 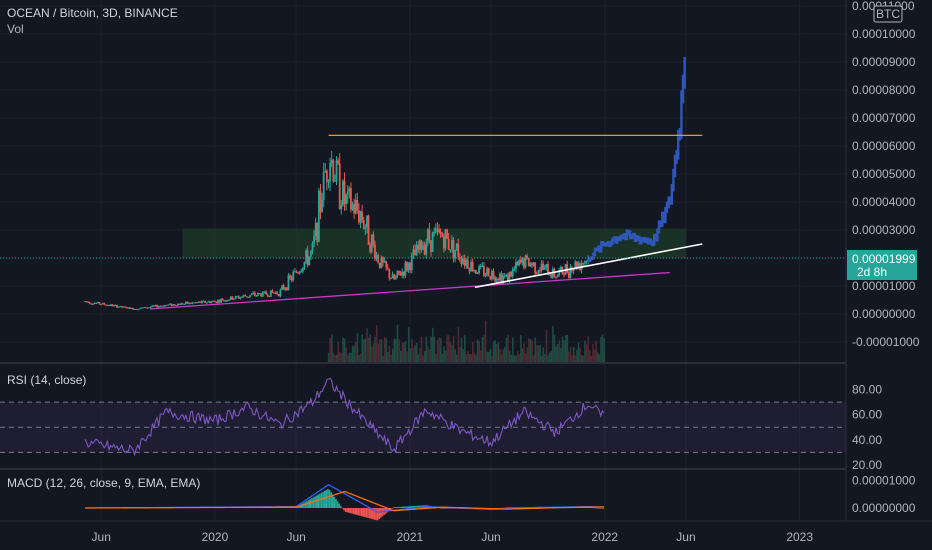 What do you see at coordinates (215, 537) in the screenshot?
I see `time-tick-label: 2020` at bounding box center [215, 537].